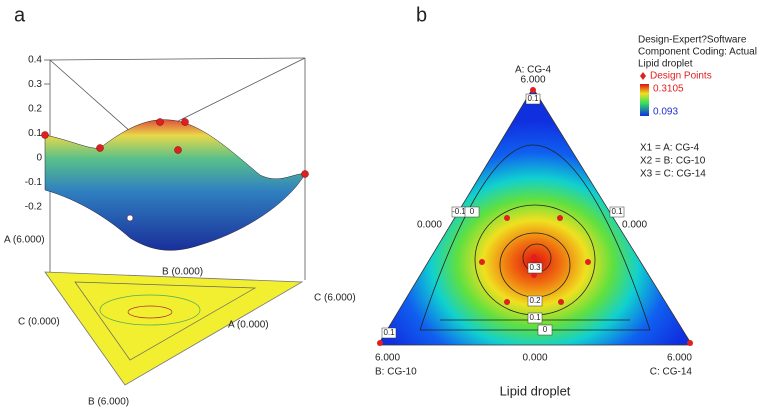 The height and width of the screenshot is (412, 766). I want to click on axis-label: C (6.000), so click(335, 298).